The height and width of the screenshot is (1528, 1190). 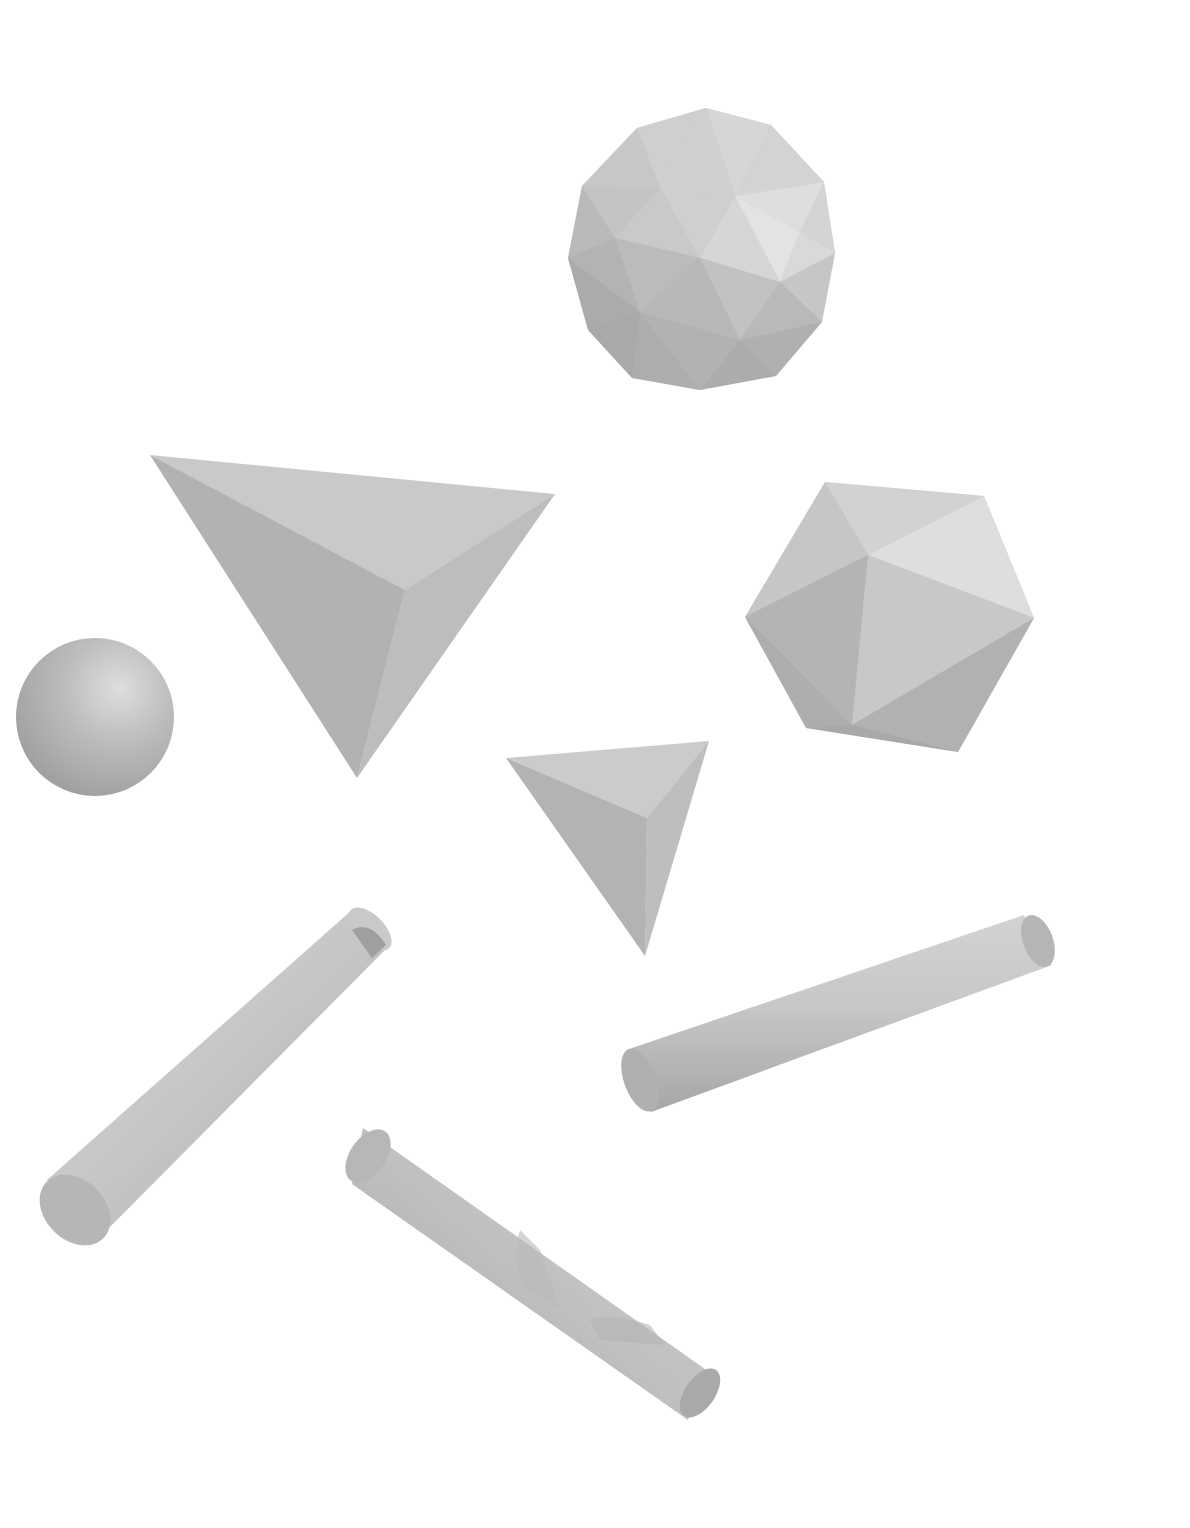 I want to click on icosahedron, so click(x=889, y=617).